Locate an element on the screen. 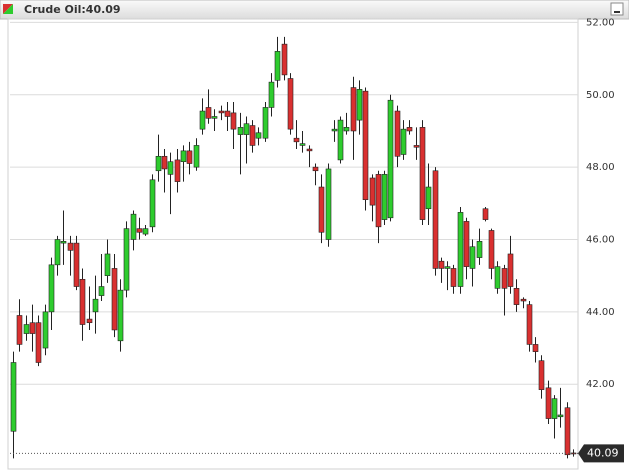  y-tick-label: 48.00 is located at coordinates (600, 167).